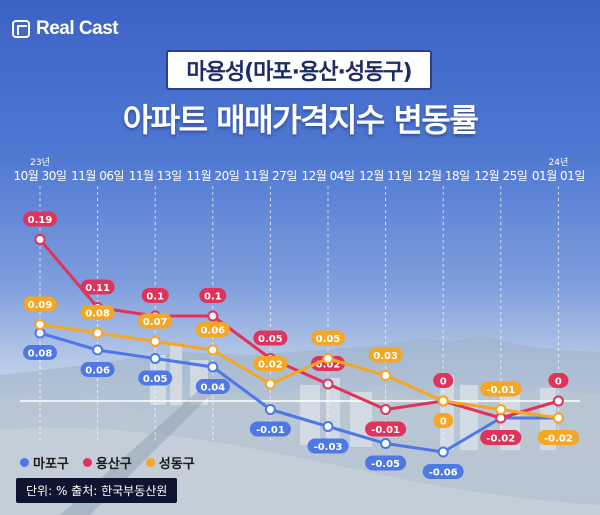  I want to click on data-label-seongdong: 0.08, so click(97, 314).